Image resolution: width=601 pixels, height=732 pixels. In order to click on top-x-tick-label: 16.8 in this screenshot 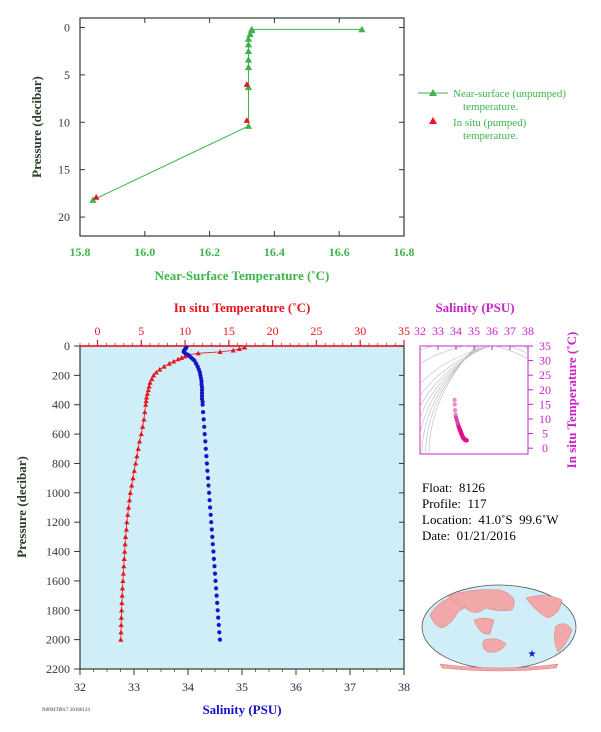, I will do `click(404, 252)`.